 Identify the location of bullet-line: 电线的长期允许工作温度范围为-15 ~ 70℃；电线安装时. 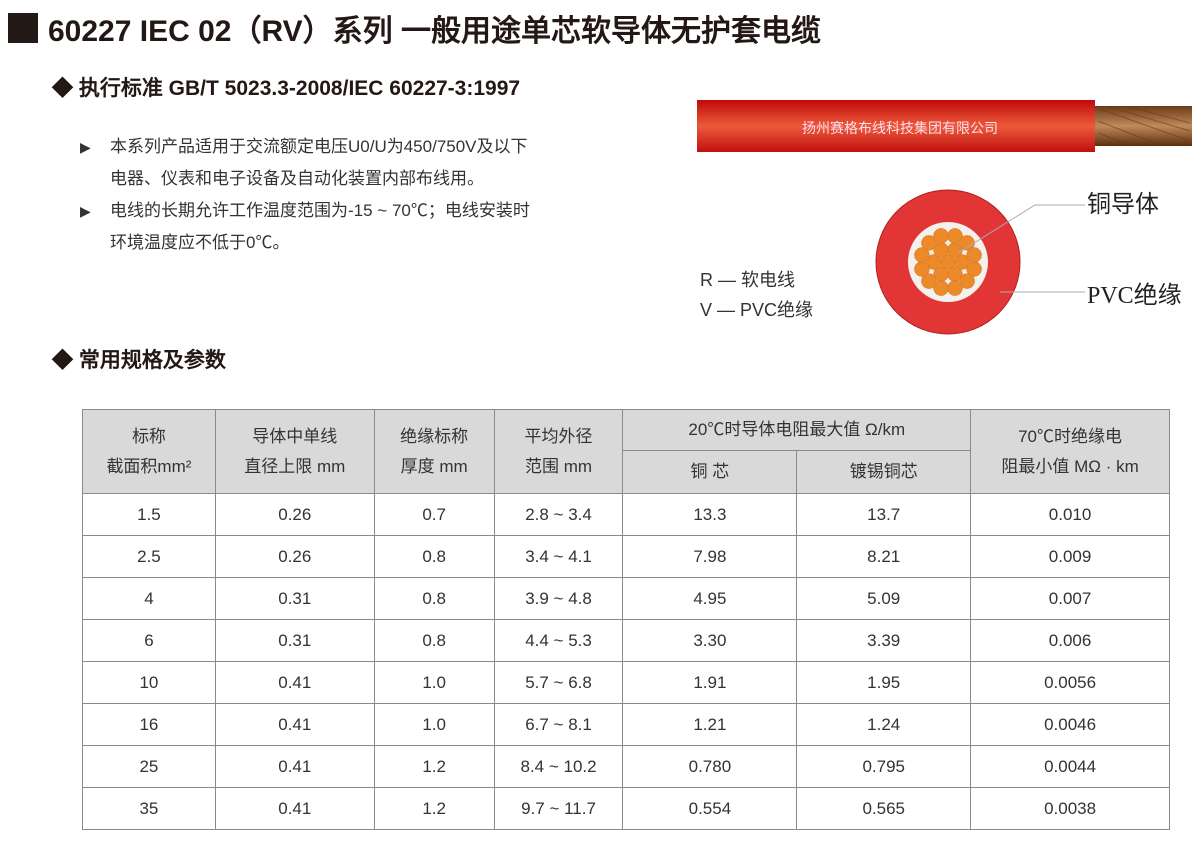
(320, 210).